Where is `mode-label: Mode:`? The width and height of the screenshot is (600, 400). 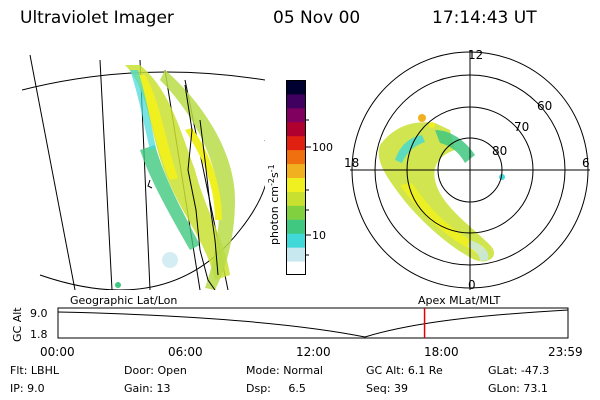
mode-label: Mode: is located at coordinates (263, 370).